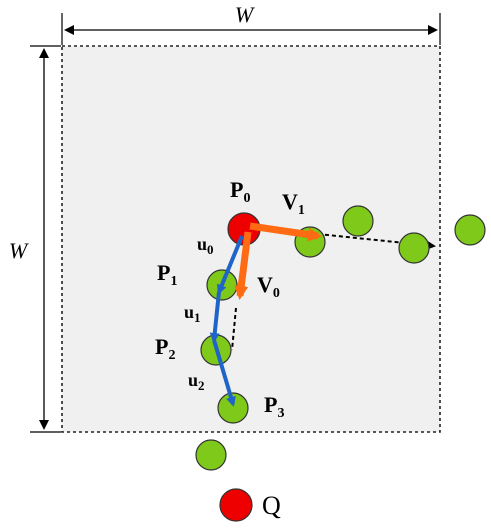  What do you see at coordinates (167, 274) in the screenshot?
I see `label-p1: P1` at bounding box center [167, 274].